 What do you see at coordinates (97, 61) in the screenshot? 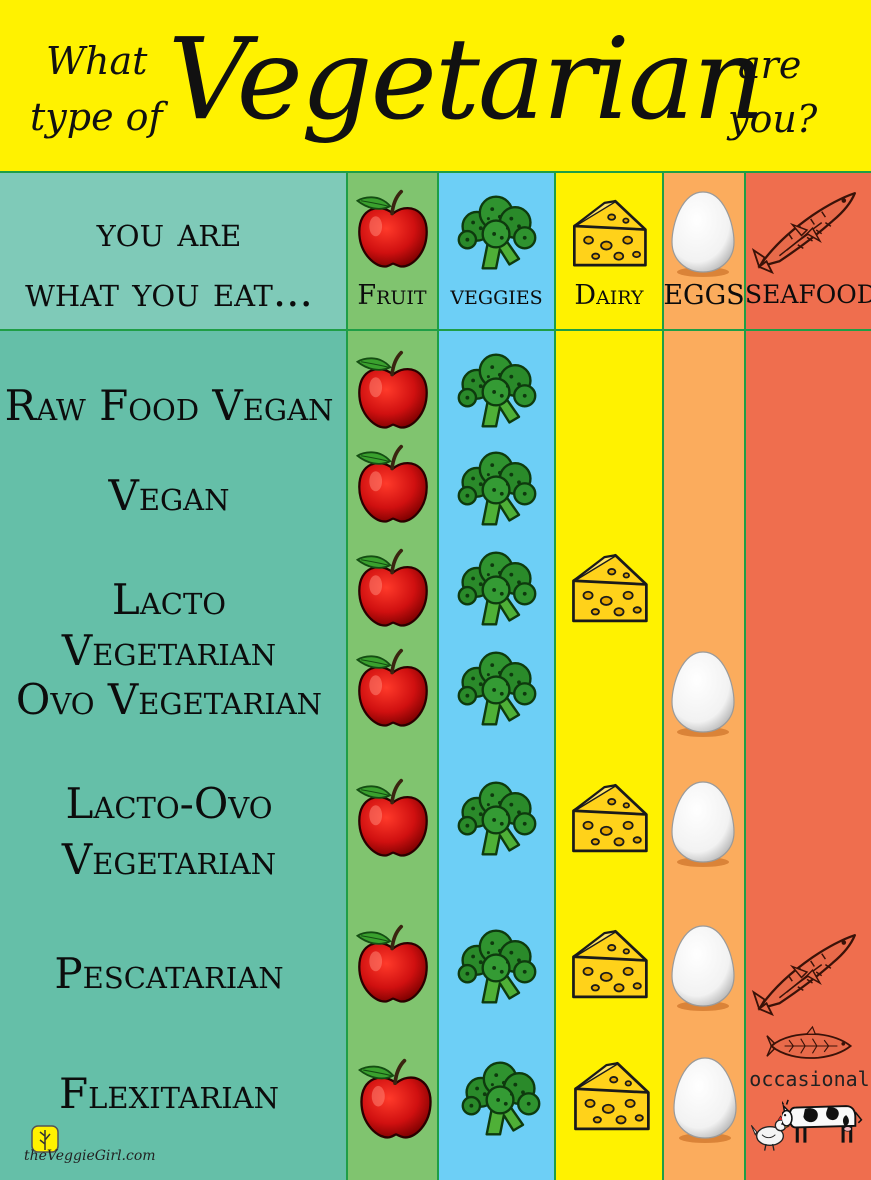
I see `title-prefix-line1: What` at bounding box center [97, 61].